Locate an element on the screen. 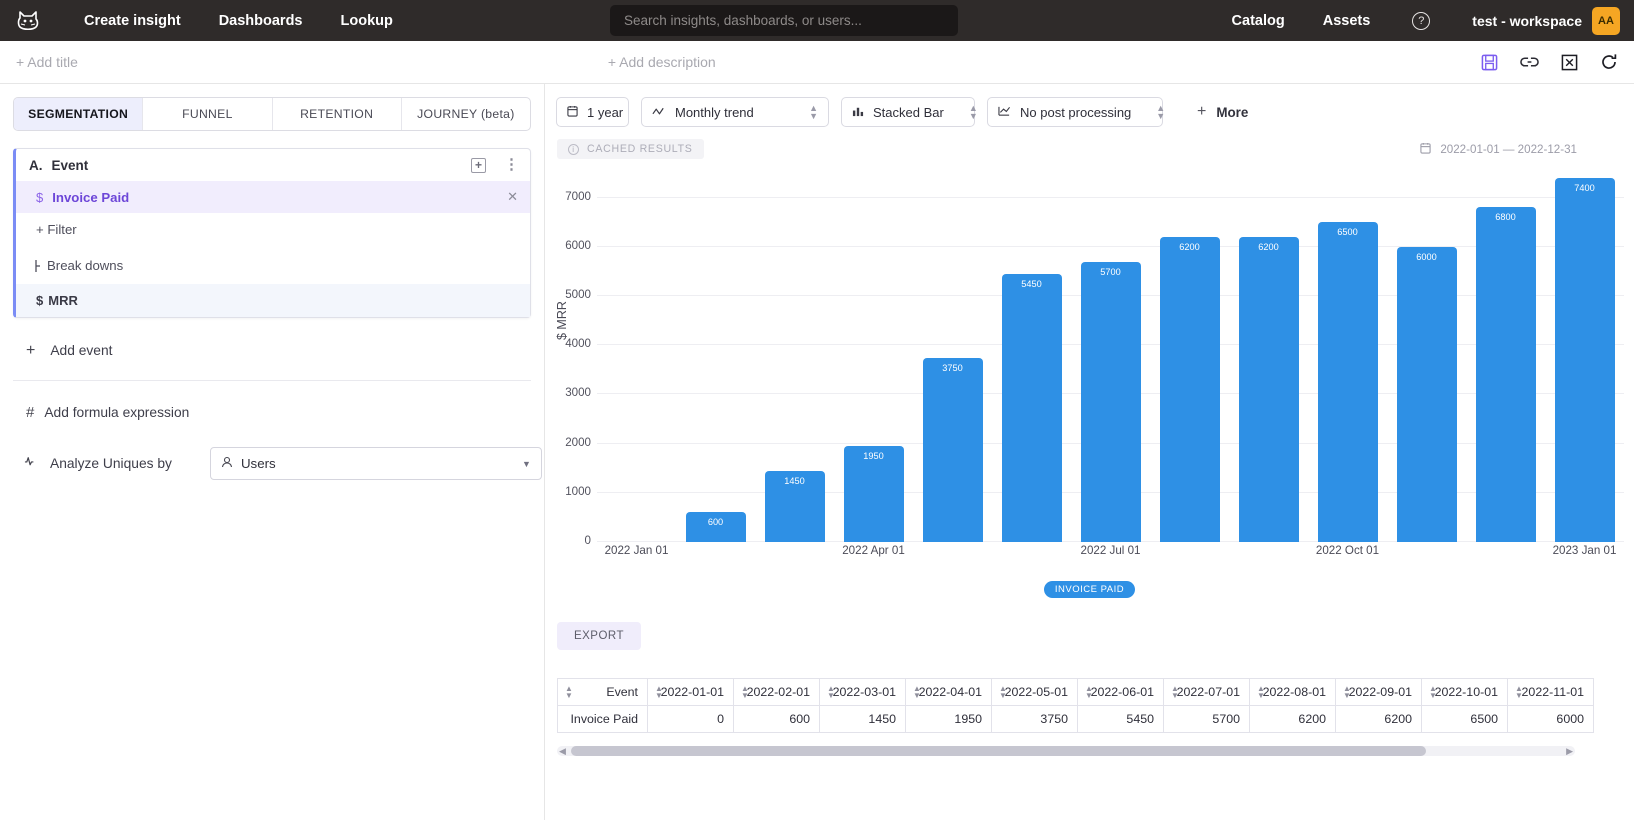  chart-type-select: Stacked Bar ▲ ▼ is located at coordinates (909, 112).